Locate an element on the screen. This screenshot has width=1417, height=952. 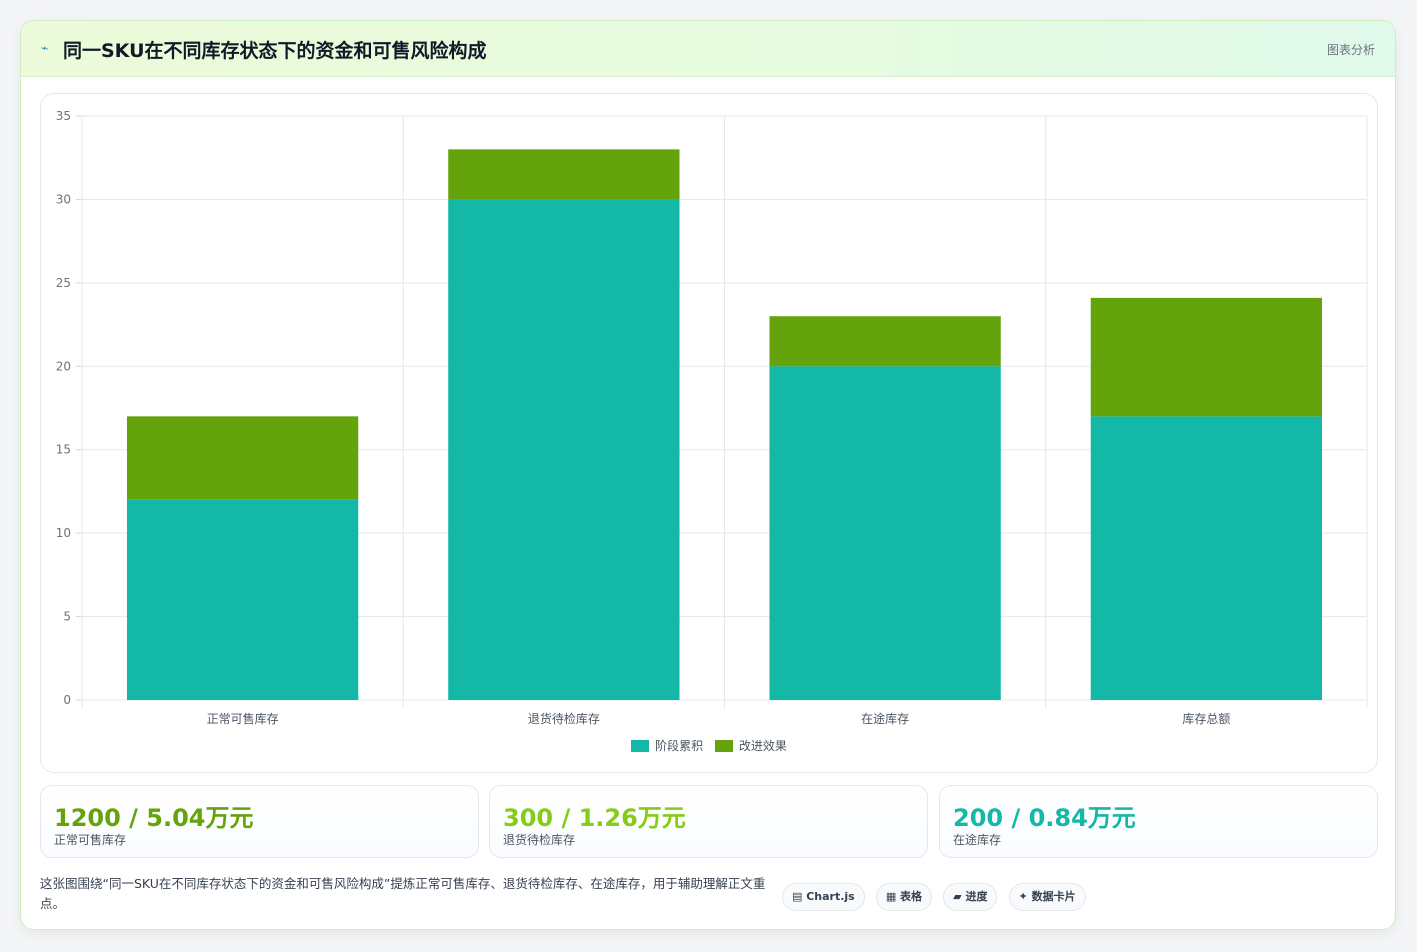
legend-label-cumulative: 阶段累积 is located at coordinates (679, 746).